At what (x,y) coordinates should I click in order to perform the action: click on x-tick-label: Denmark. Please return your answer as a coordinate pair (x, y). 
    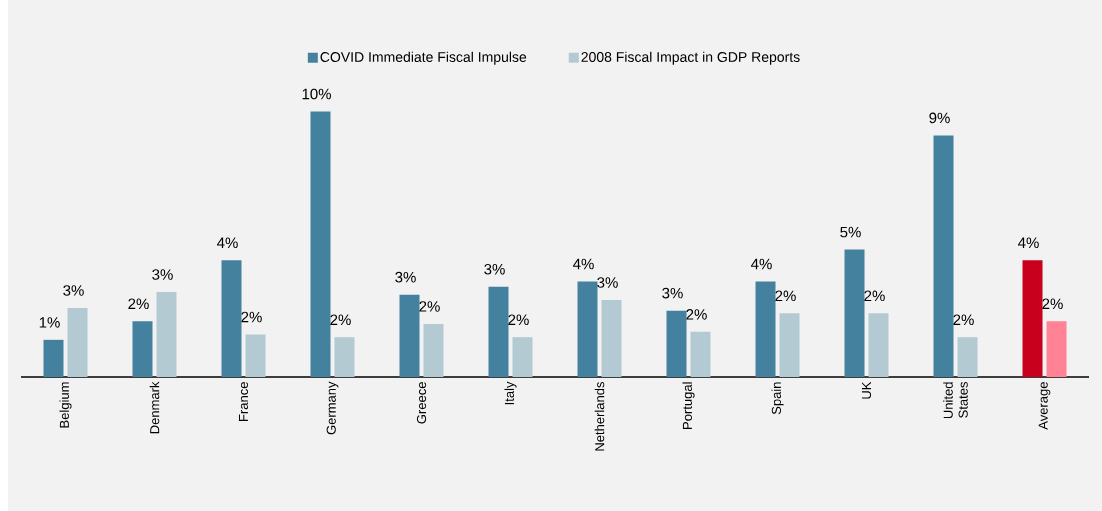
    Looking at the image, I should click on (154, 407).